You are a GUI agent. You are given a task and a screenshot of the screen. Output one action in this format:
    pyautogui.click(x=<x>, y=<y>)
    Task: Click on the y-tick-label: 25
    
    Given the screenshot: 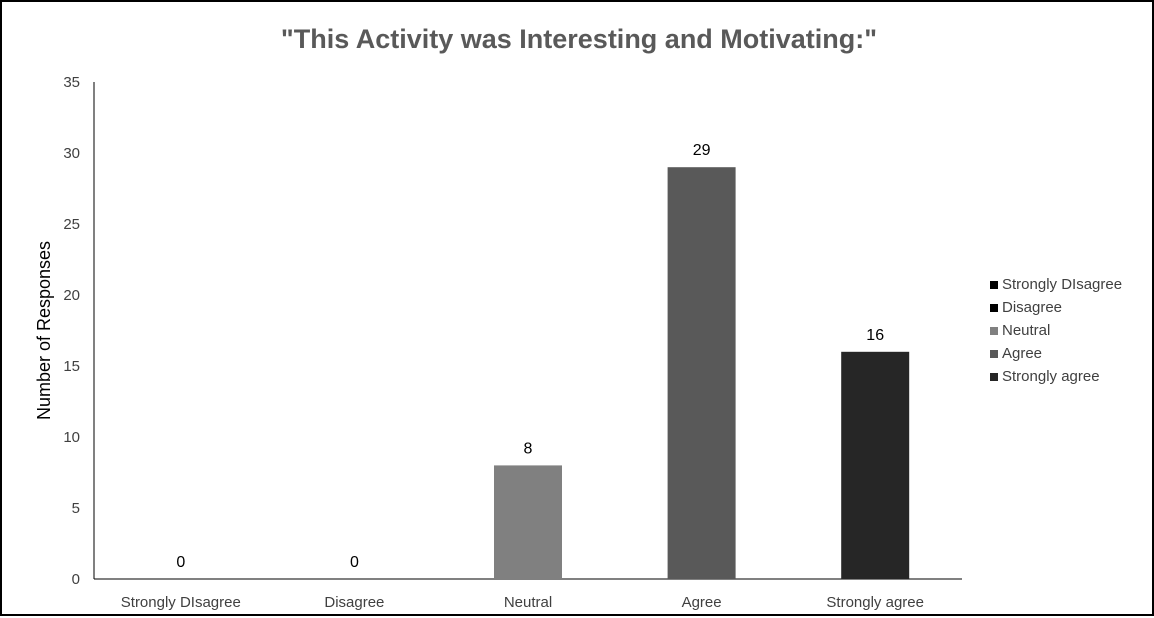 What is the action you would take?
    pyautogui.click(x=71, y=224)
    